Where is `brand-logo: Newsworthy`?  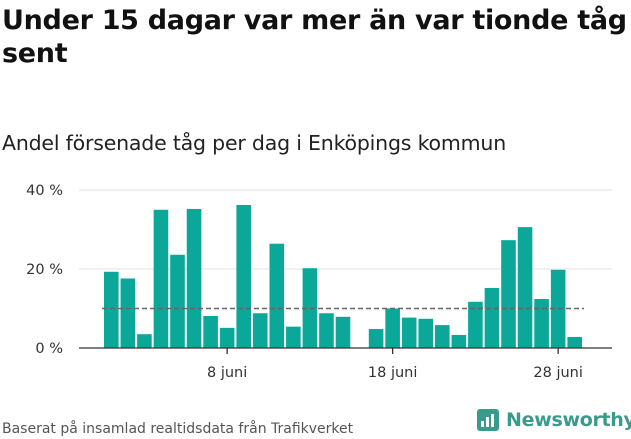
brand-logo: Newsworthy is located at coordinates (553, 420).